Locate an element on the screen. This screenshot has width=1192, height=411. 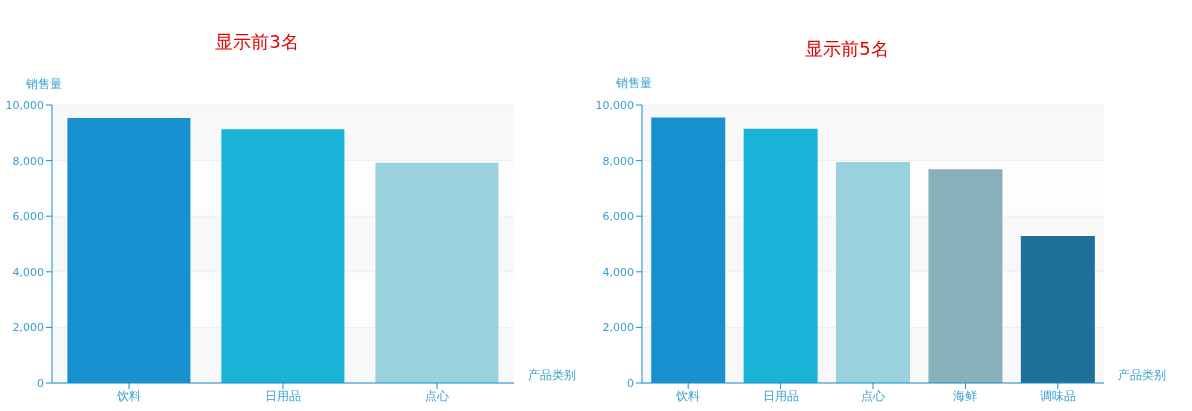
chart-title: 显示前3名 is located at coordinates (257, 42).